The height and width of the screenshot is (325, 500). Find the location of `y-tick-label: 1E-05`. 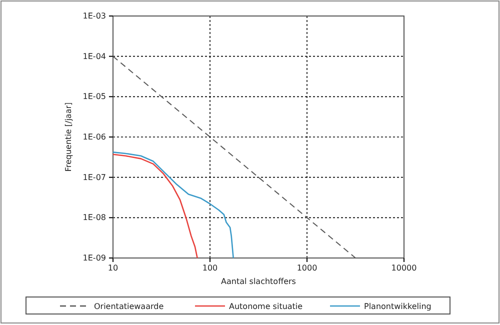

y-tick-label: 1E-05 is located at coordinates (94, 97).